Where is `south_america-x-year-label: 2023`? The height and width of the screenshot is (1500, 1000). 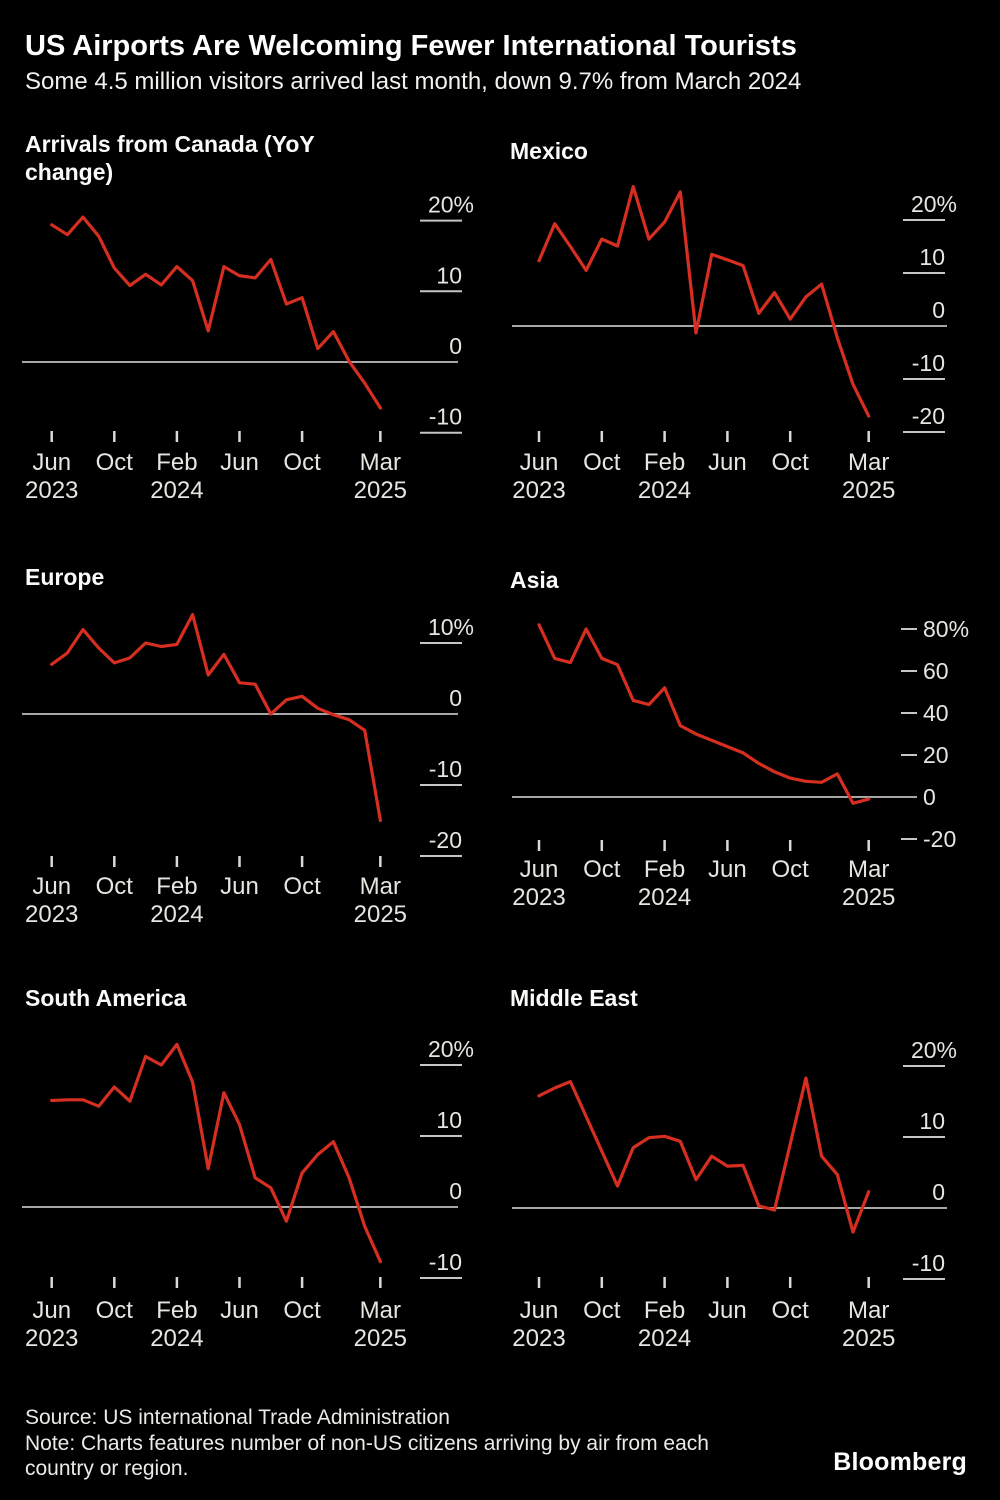
south_america-x-year-label: 2023 is located at coordinates (51, 1338).